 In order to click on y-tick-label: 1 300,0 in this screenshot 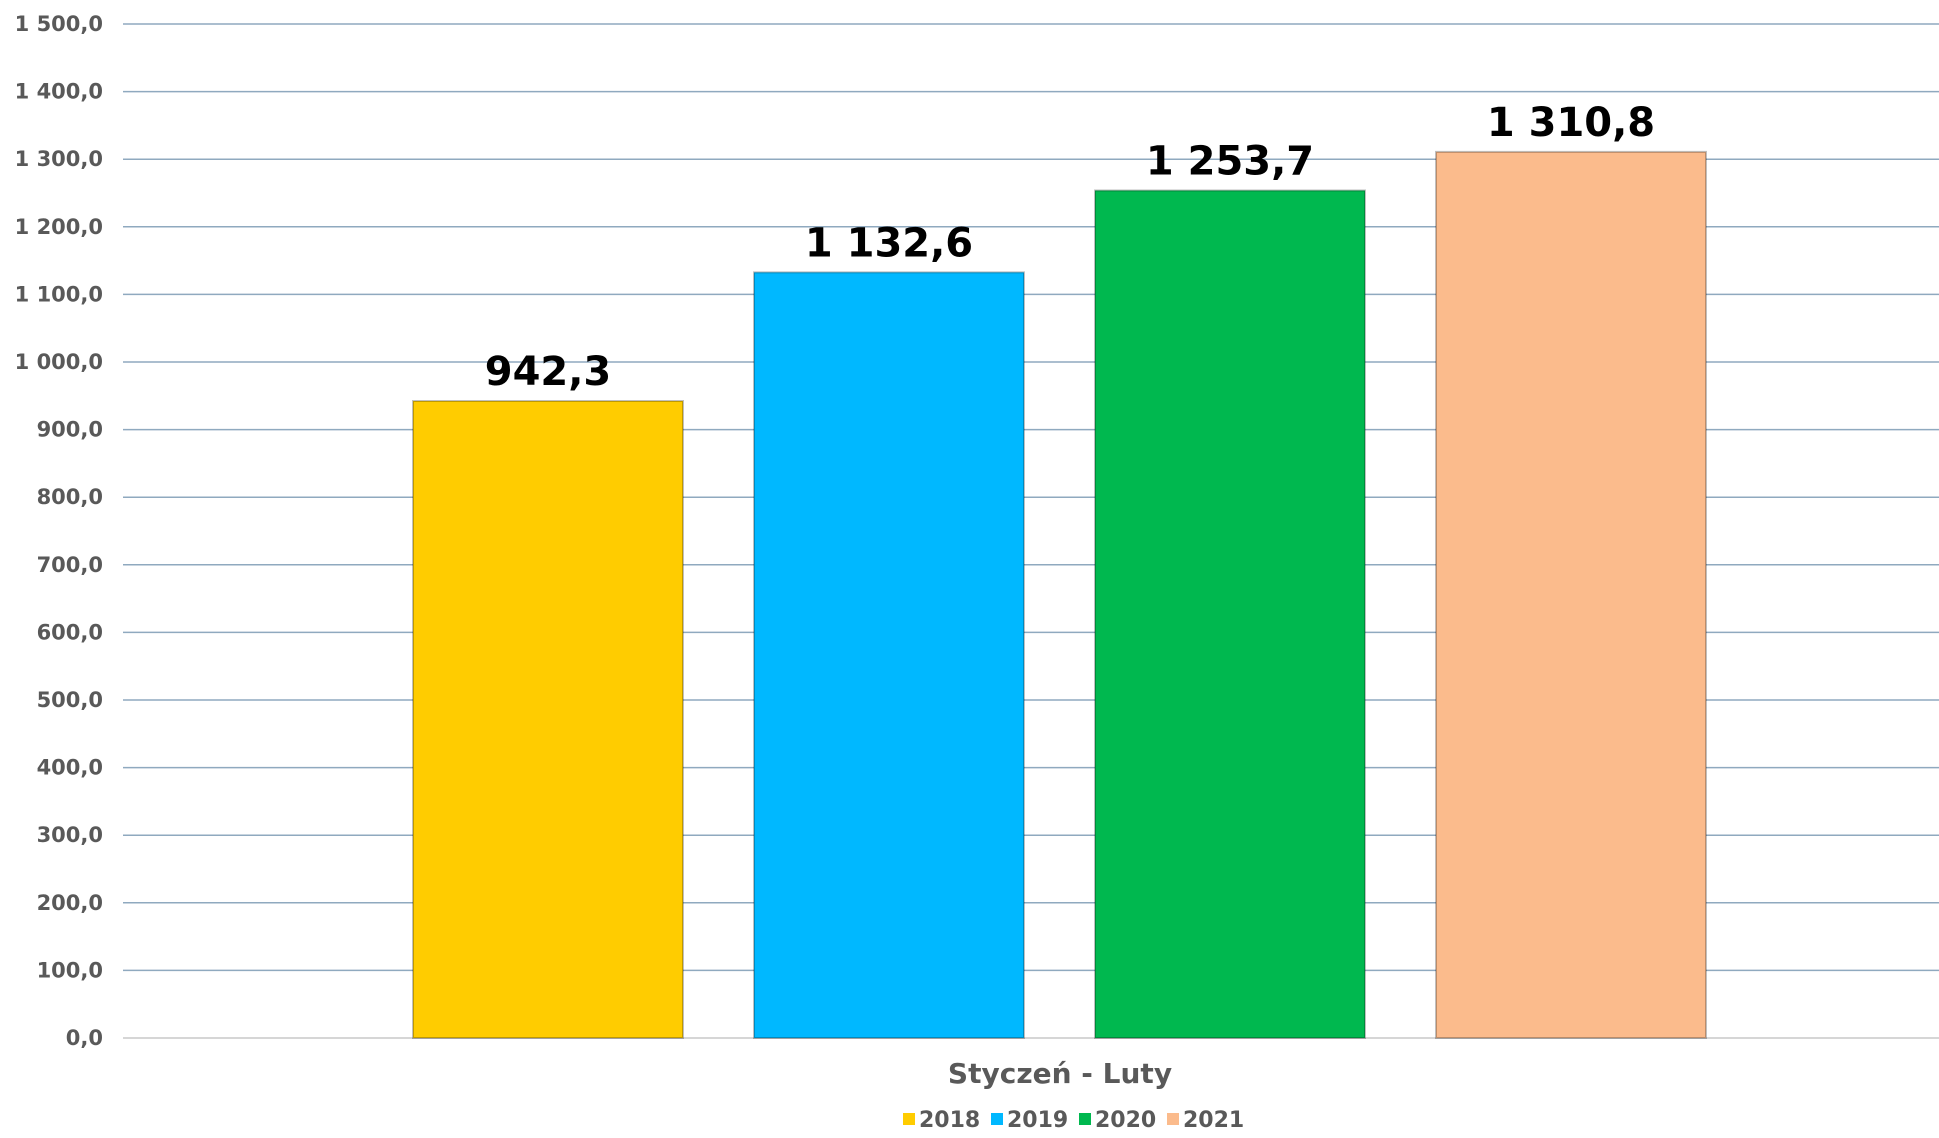, I will do `click(59, 159)`.